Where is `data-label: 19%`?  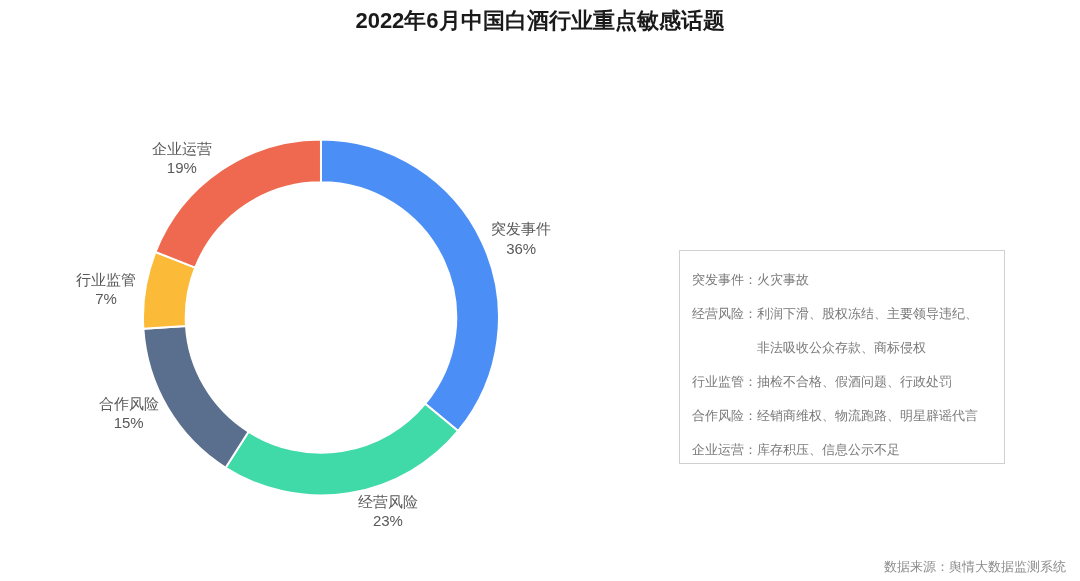
data-label: 19% is located at coordinates (181, 168).